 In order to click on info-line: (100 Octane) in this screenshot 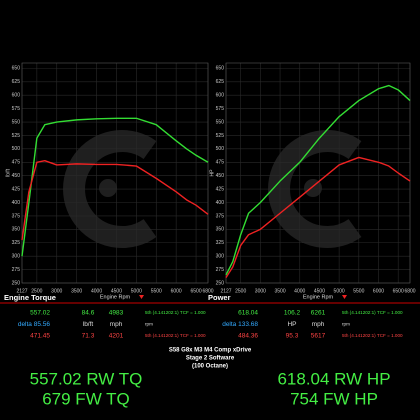, I will do `click(210, 367)`.